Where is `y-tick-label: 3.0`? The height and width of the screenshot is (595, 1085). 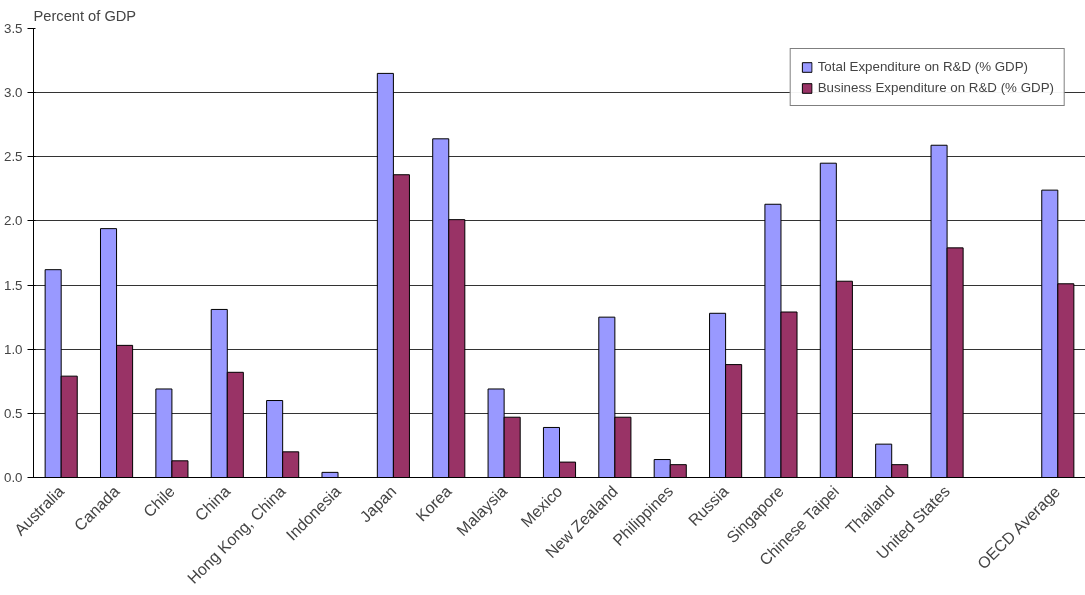
y-tick-label: 3.0 is located at coordinates (13, 93).